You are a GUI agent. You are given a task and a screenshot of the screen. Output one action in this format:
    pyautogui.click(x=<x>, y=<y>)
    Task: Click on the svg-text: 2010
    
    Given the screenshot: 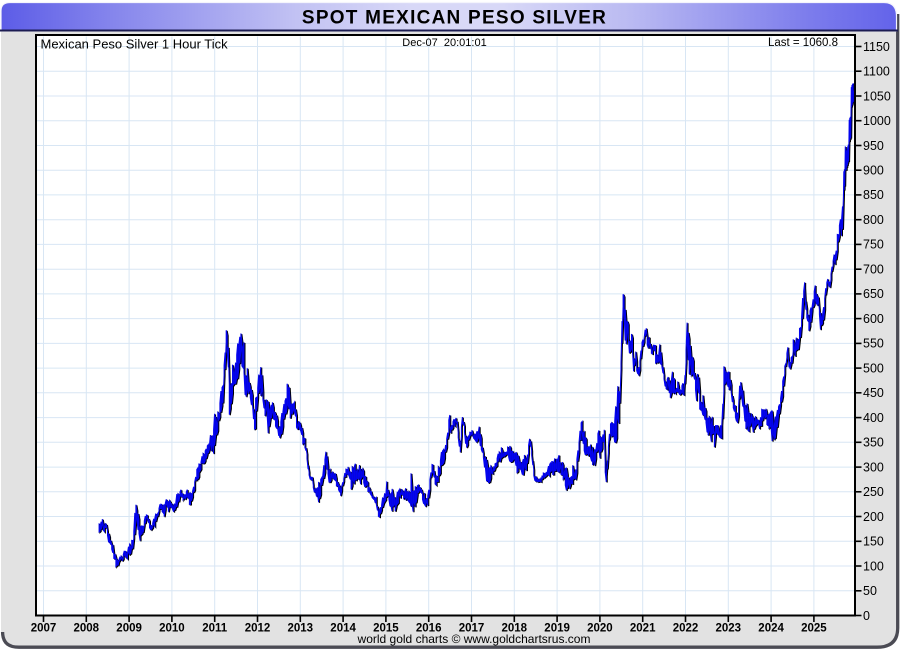 What is the action you would take?
    pyautogui.click(x=172, y=629)
    